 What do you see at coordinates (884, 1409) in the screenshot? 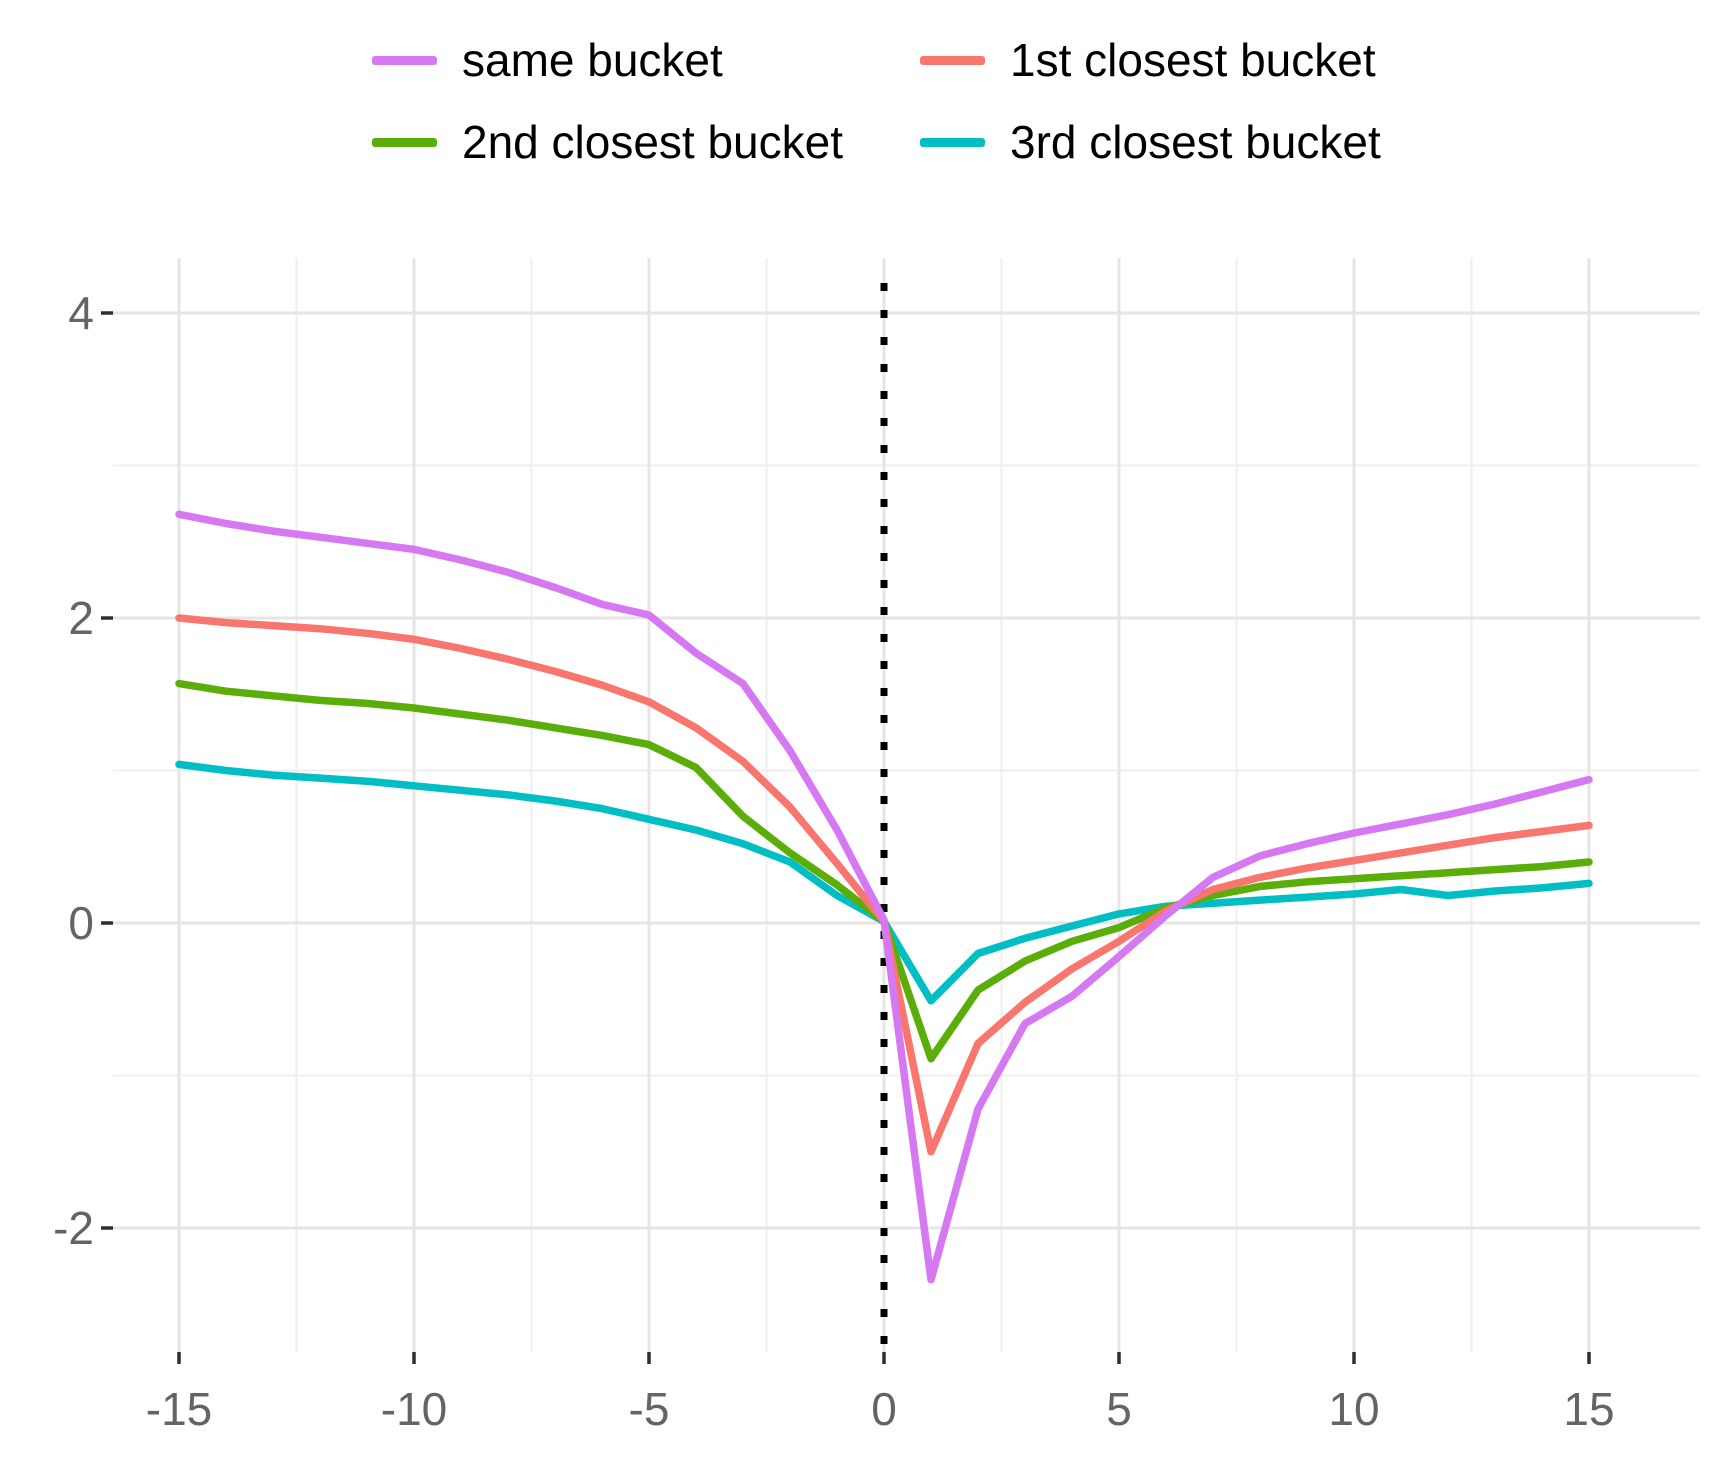
I see `x-axis-label: 0` at bounding box center [884, 1409].